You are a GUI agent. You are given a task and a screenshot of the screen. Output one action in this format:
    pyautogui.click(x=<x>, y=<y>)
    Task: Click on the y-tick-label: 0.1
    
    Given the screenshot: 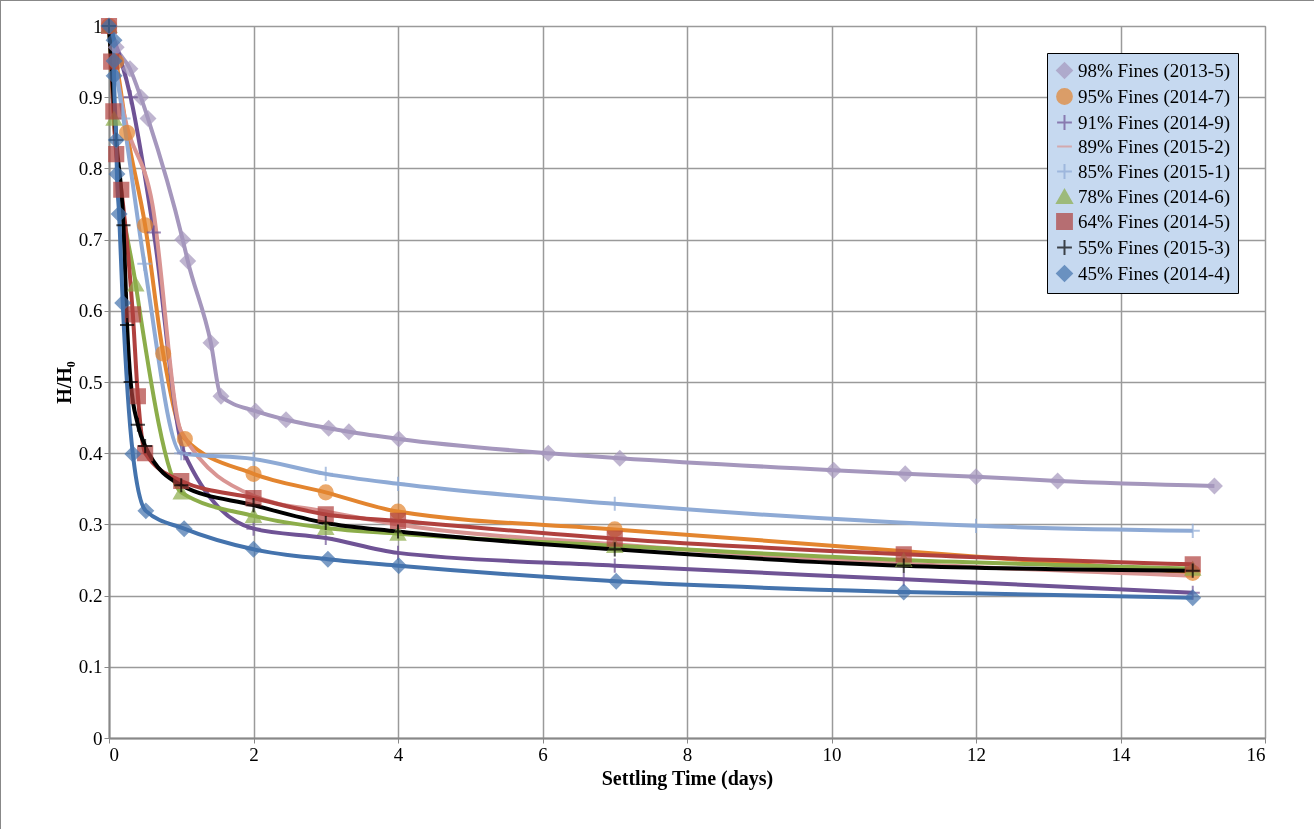 What is the action you would take?
    pyautogui.click(x=90, y=667)
    